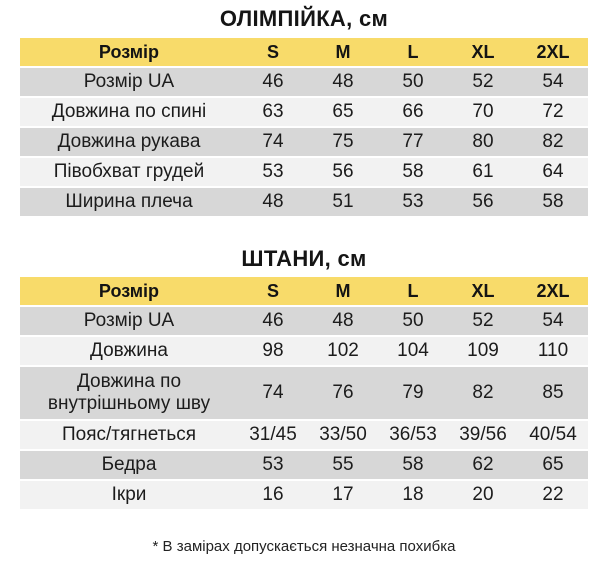  Describe the element at coordinates (273, 495) in the screenshot. I see `table-cell: 16` at that location.